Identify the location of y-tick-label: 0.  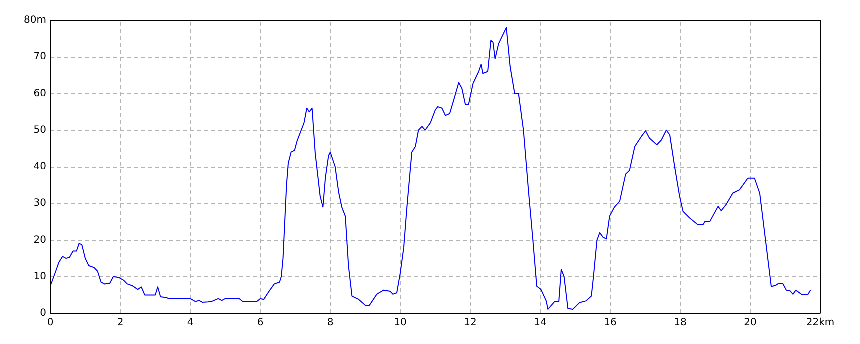
(43, 313).